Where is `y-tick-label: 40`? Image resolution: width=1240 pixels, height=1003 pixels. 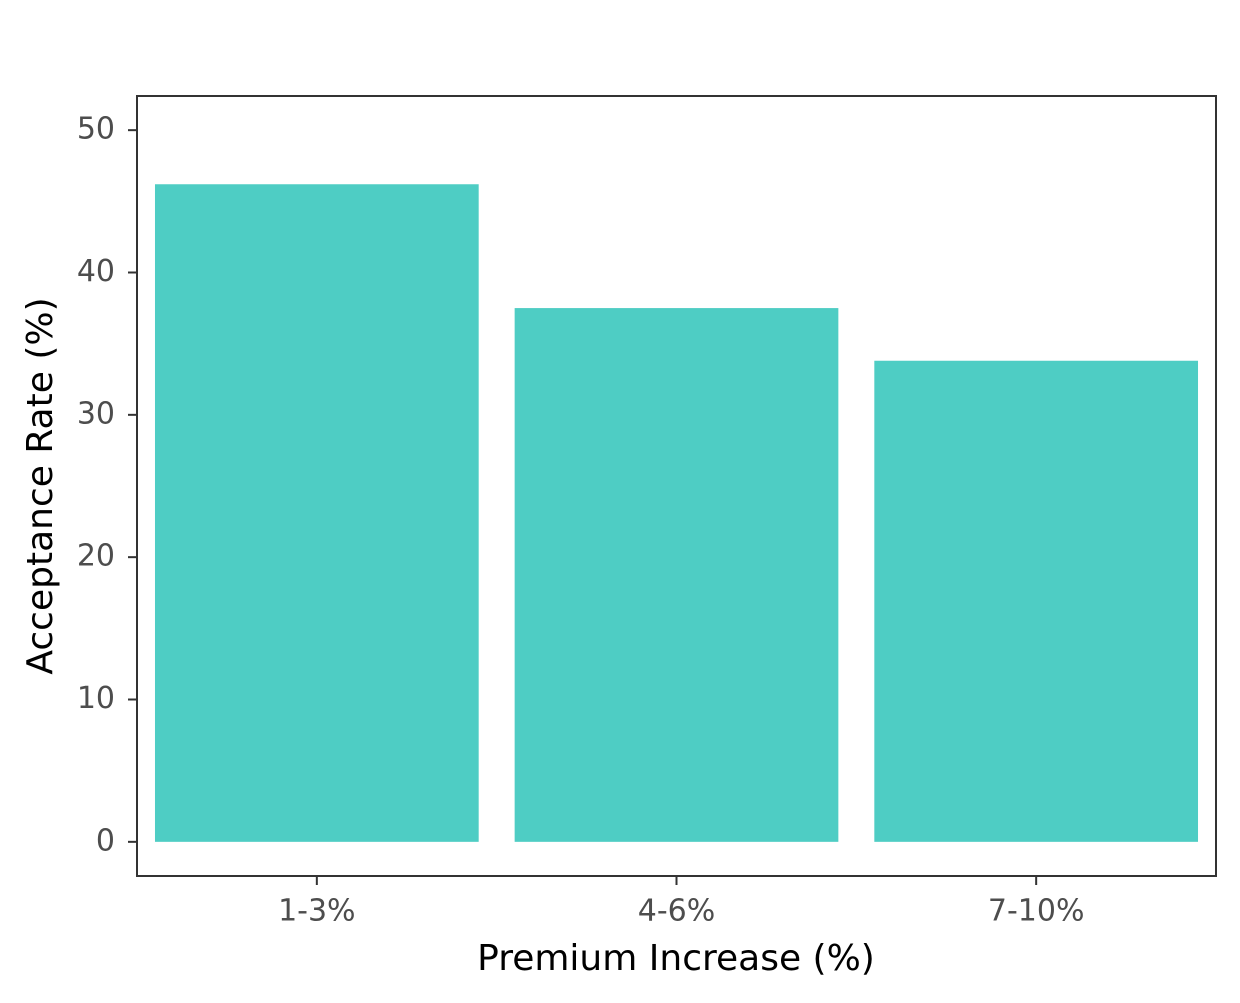 y-tick-label: 40 is located at coordinates (96, 271).